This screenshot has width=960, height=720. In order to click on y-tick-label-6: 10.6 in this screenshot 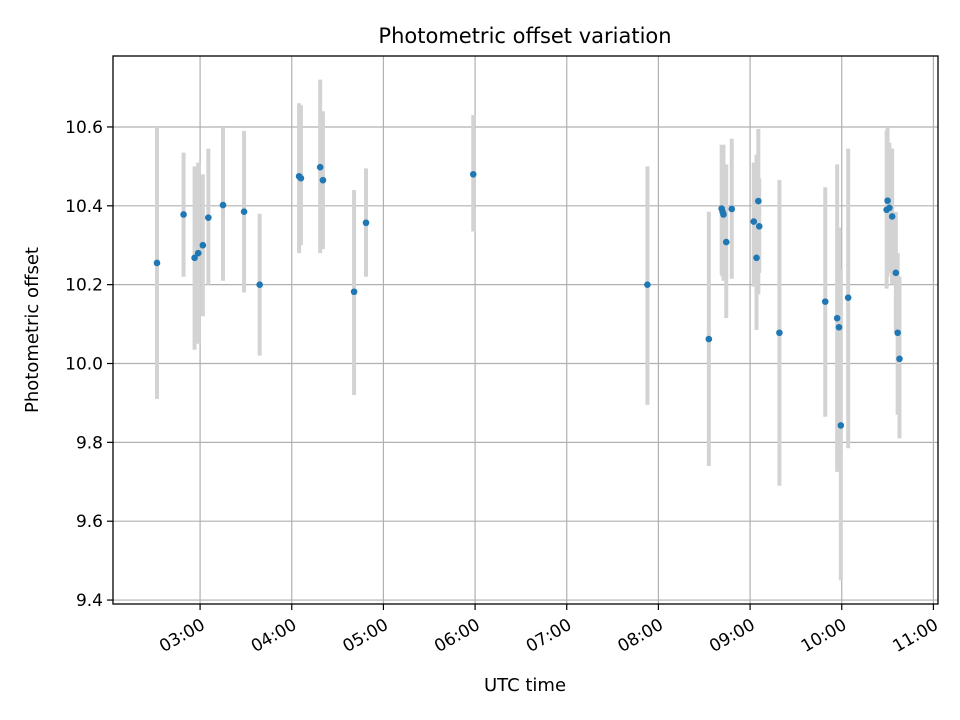, I will do `click(84, 128)`.